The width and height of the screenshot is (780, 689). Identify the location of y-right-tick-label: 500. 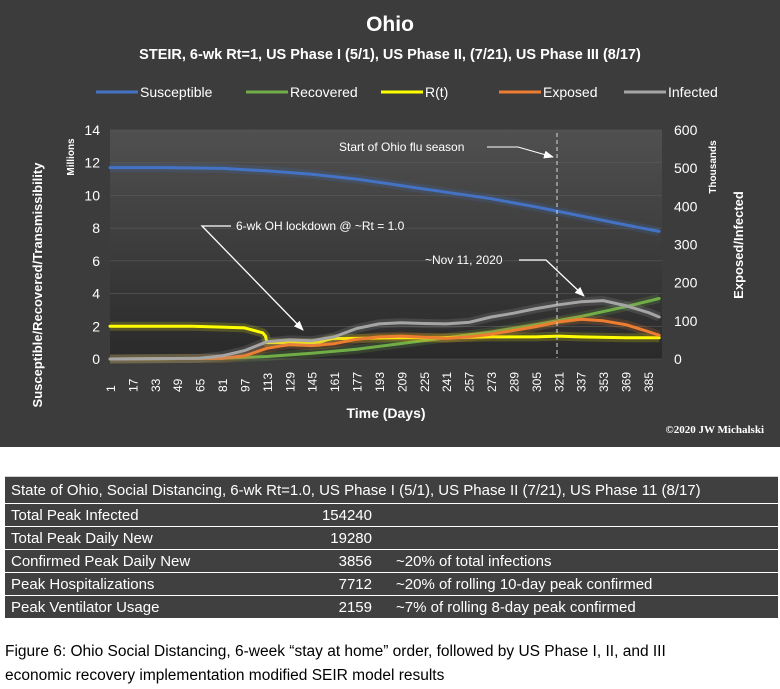
(686, 168).